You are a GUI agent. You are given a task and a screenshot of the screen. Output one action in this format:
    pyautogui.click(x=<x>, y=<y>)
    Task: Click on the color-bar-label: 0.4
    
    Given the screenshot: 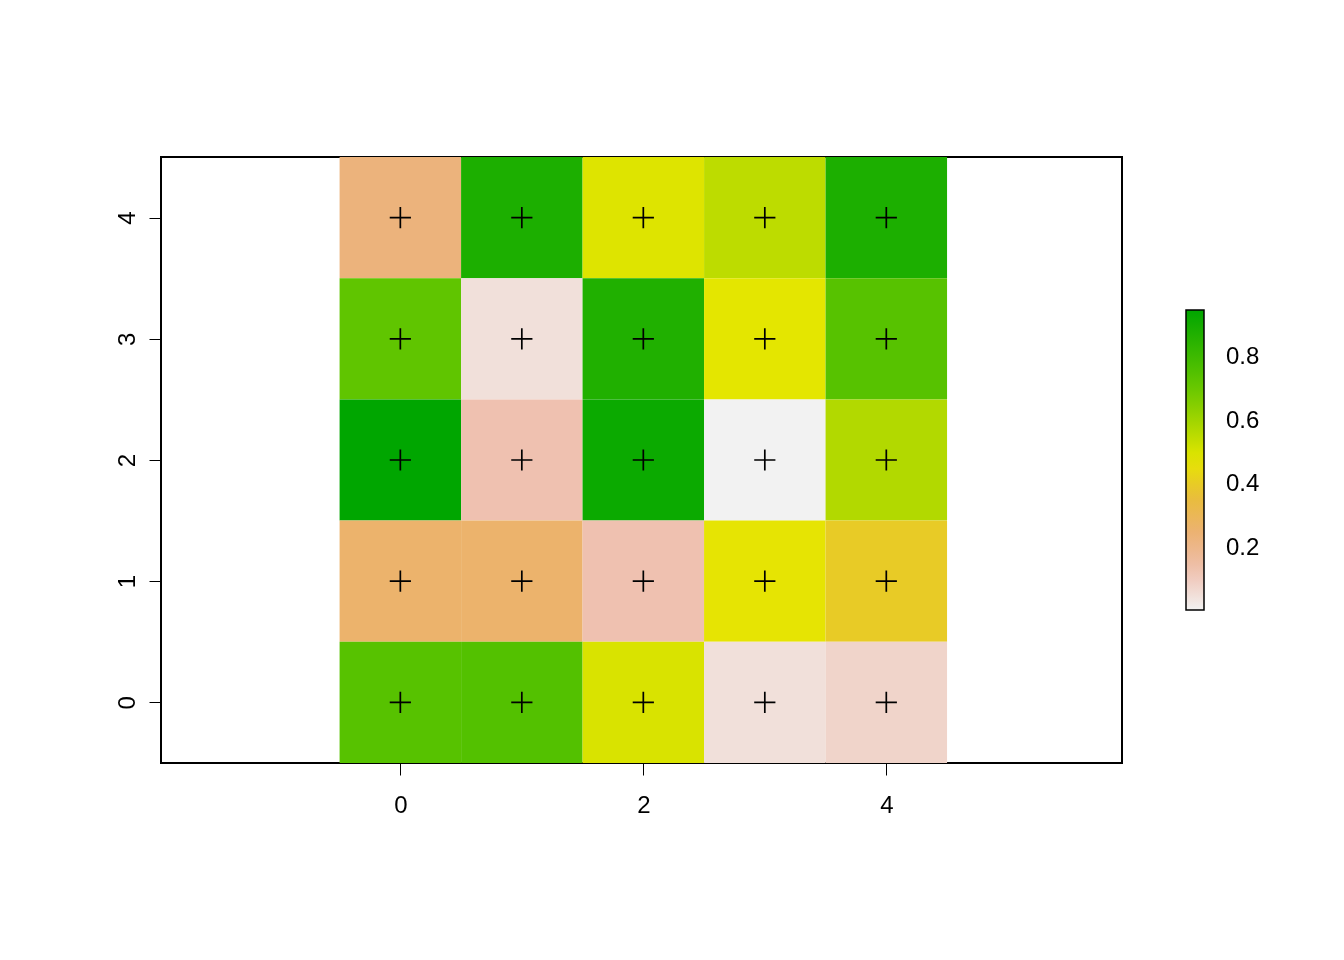 What is the action you would take?
    pyautogui.click(x=1243, y=483)
    